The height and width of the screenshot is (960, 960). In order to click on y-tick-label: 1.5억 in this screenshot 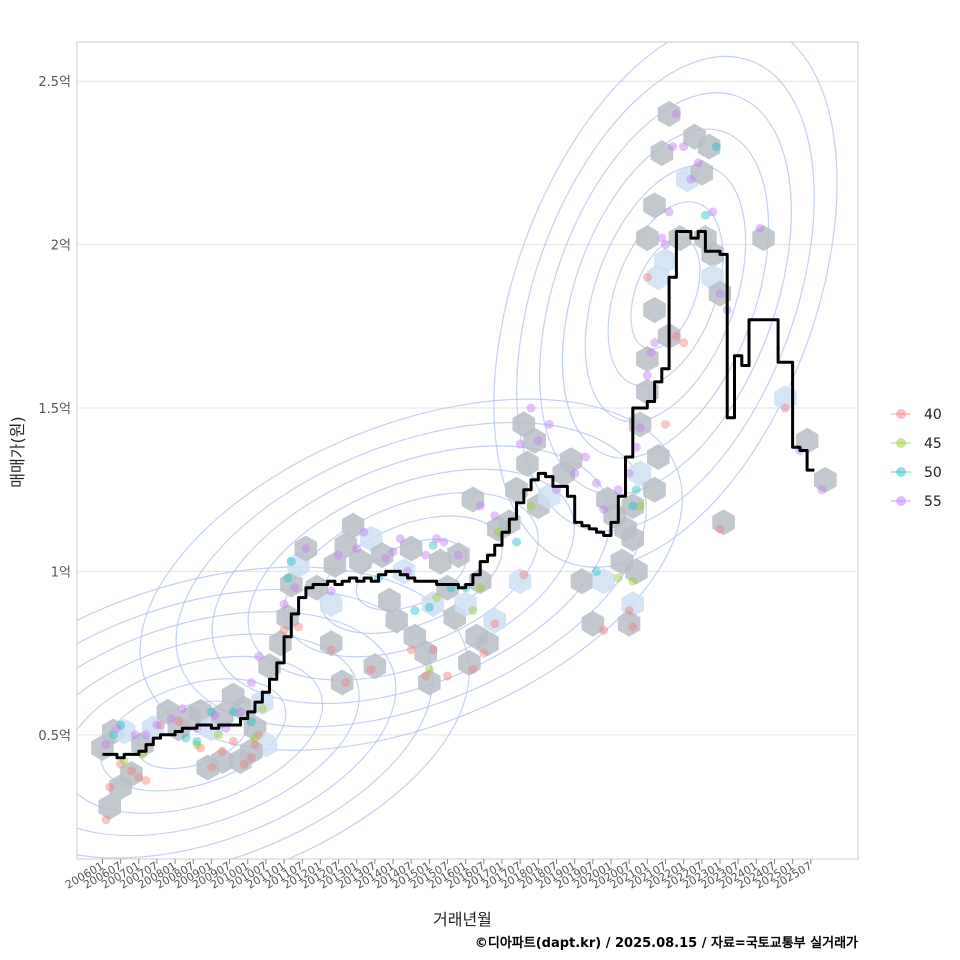, I will do `click(54, 409)`.